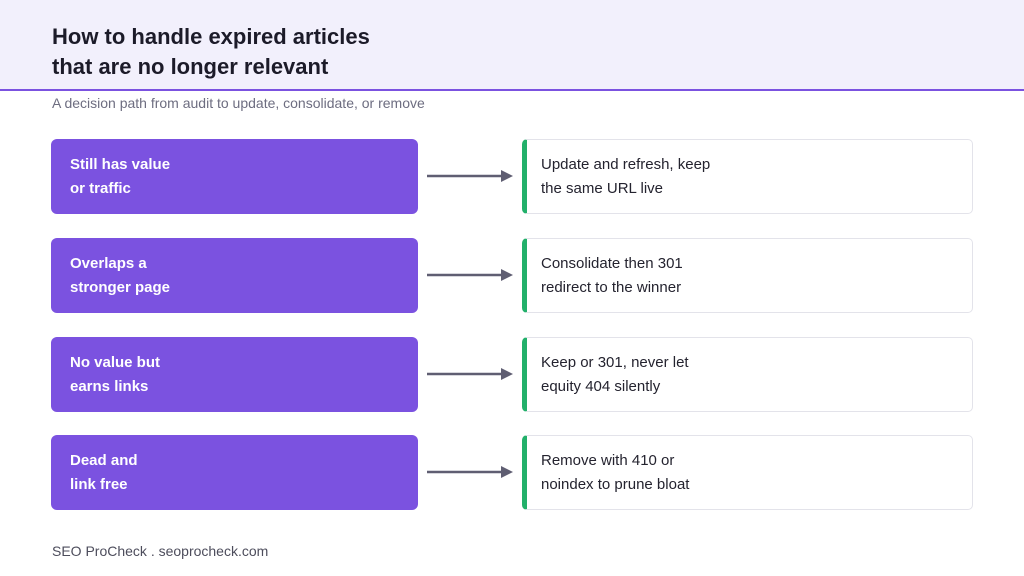 The image size is (1024, 576). I want to click on page-title-line-2: that are no longer relevant, so click(190, 66).